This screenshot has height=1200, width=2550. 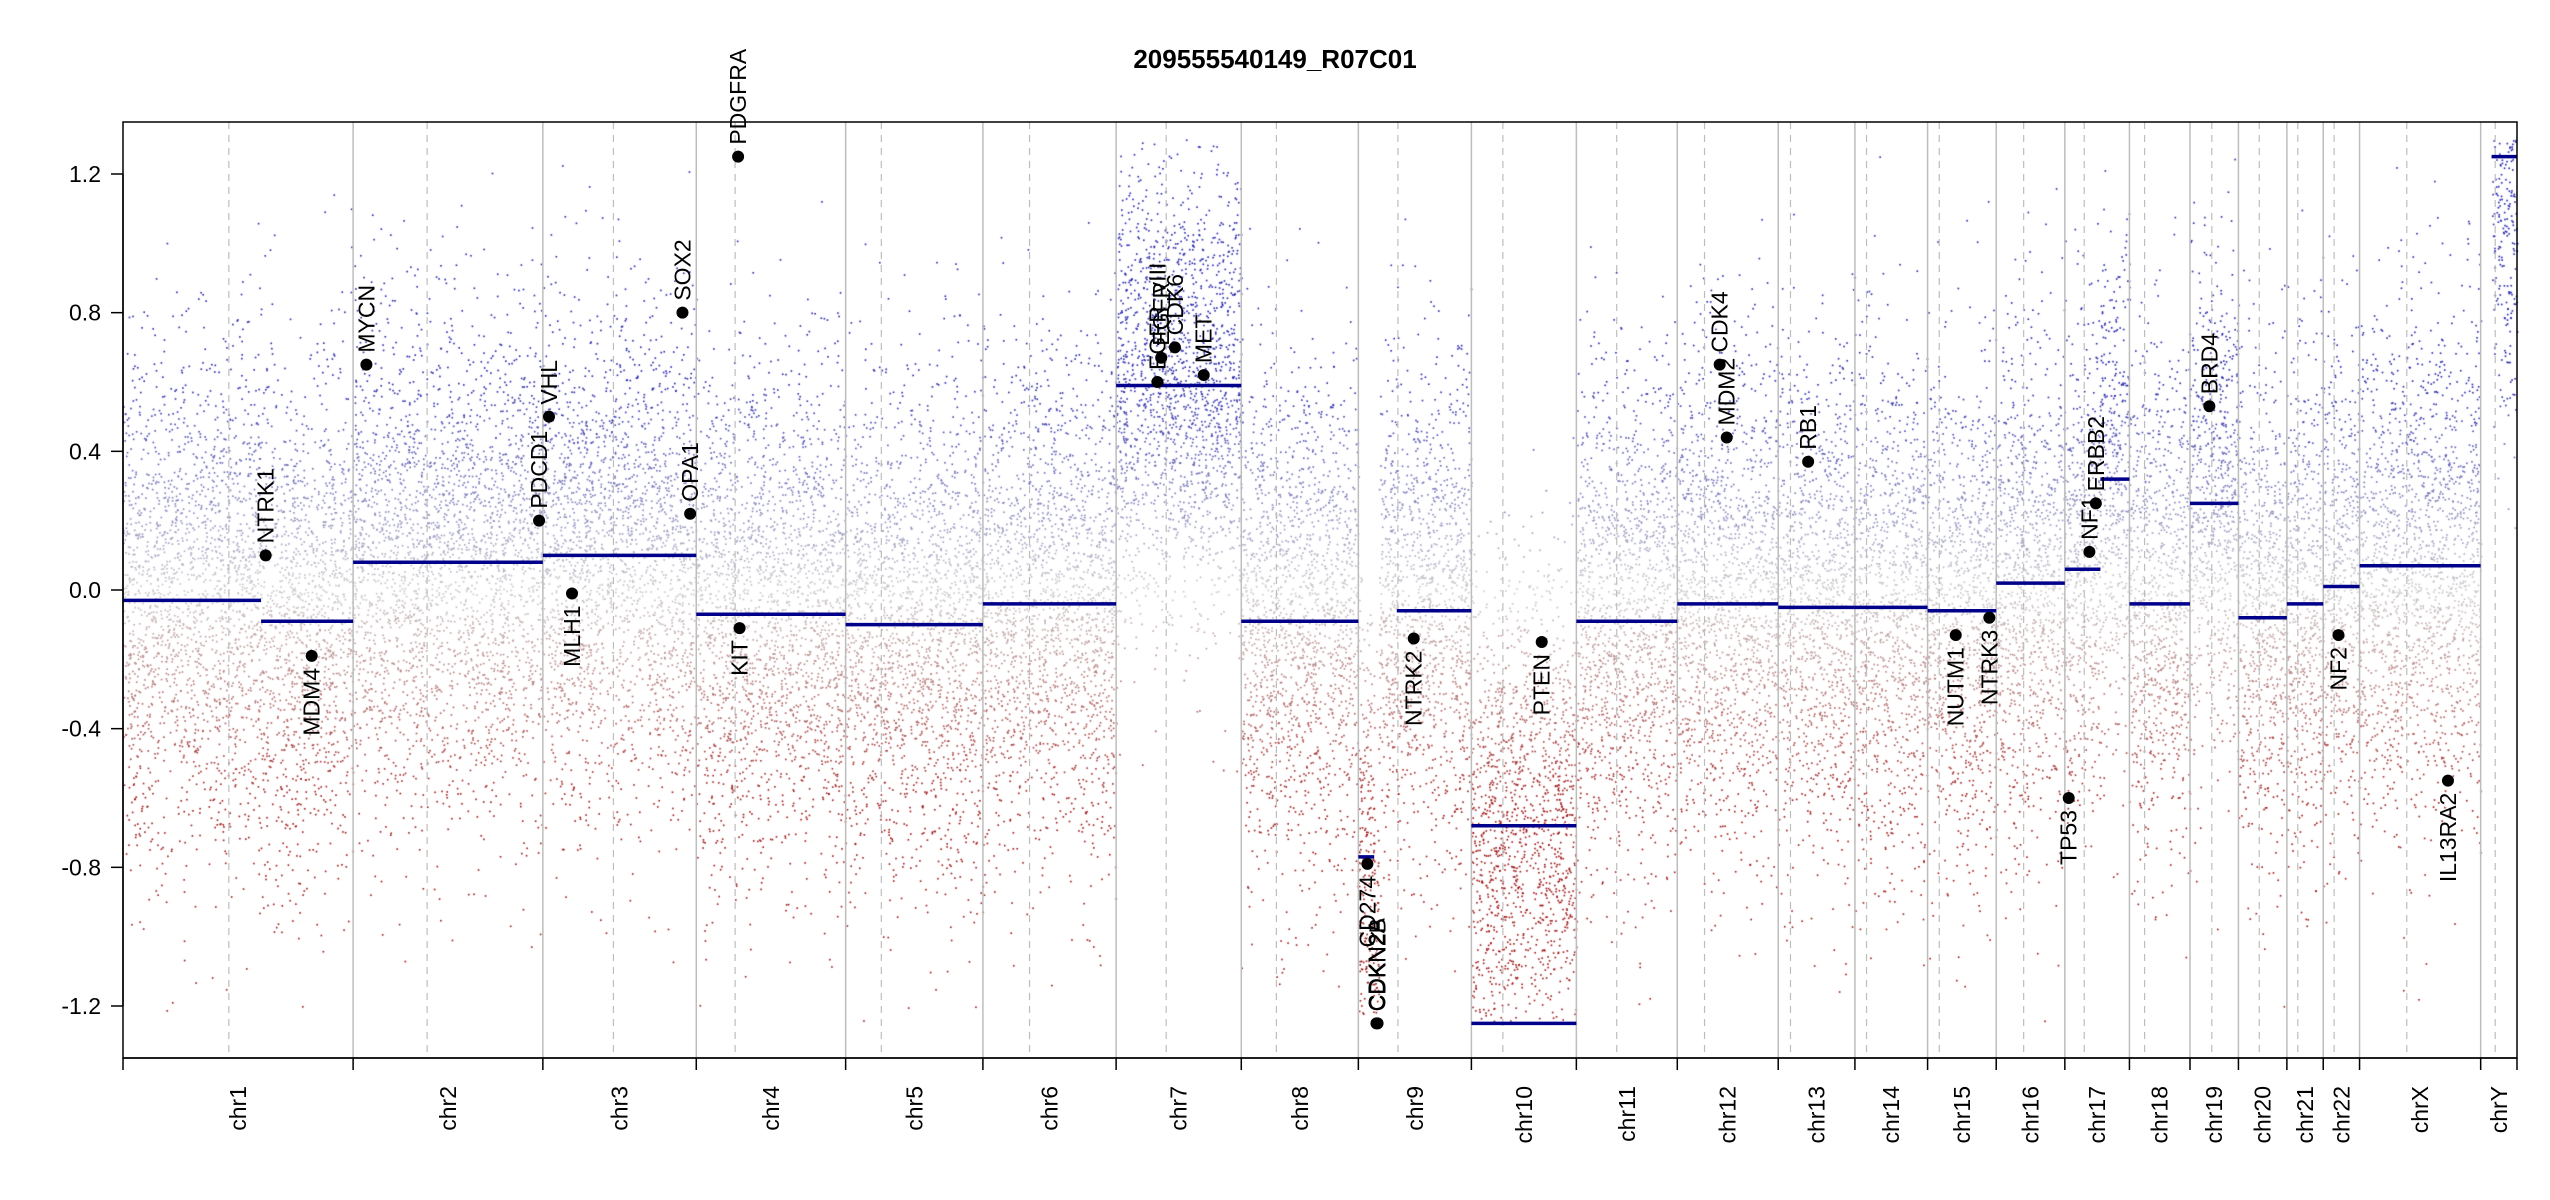 I want to click on gene-label: SOX2, so click(x=682, y=269).